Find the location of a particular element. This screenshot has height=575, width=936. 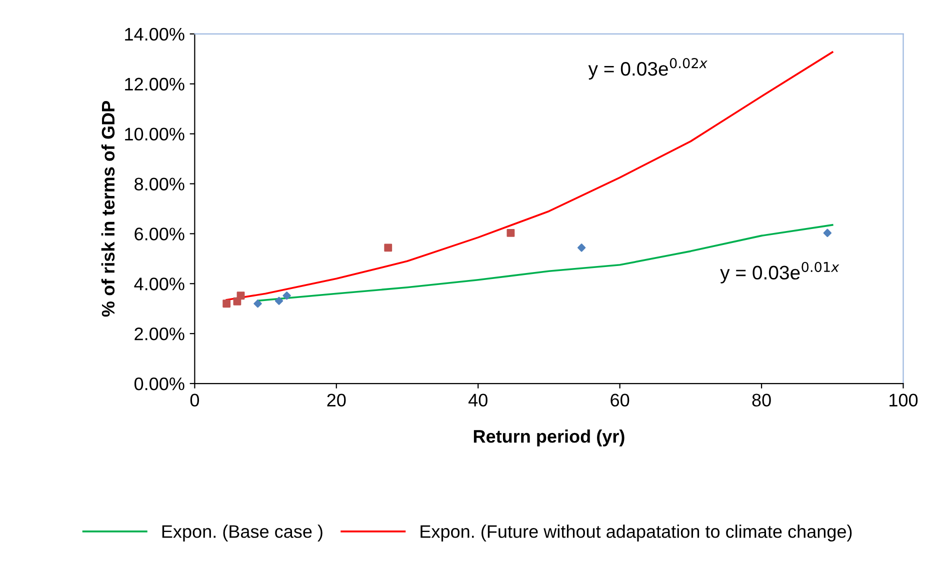

y-axis-title: % of risk in terms of GDP is located at coordinates (108, 208).